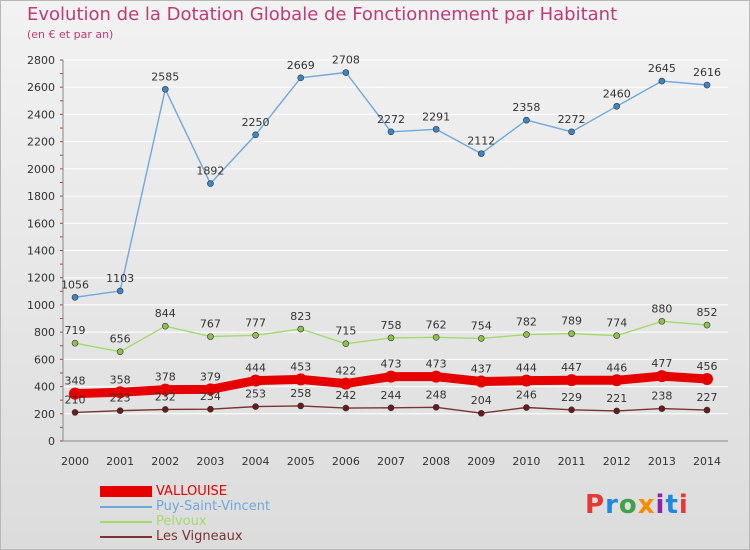  I want to click on data-label-vallouise: 422, so click(345, 371).